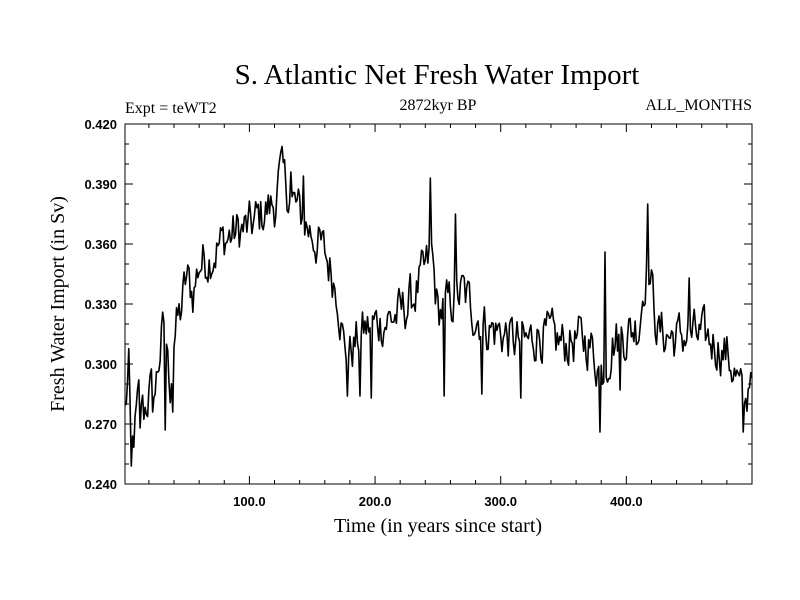  Describe the element at coordinates (438, 526) in the screenshot. I see `x-axis-label: Time (in years since start)` at that location.